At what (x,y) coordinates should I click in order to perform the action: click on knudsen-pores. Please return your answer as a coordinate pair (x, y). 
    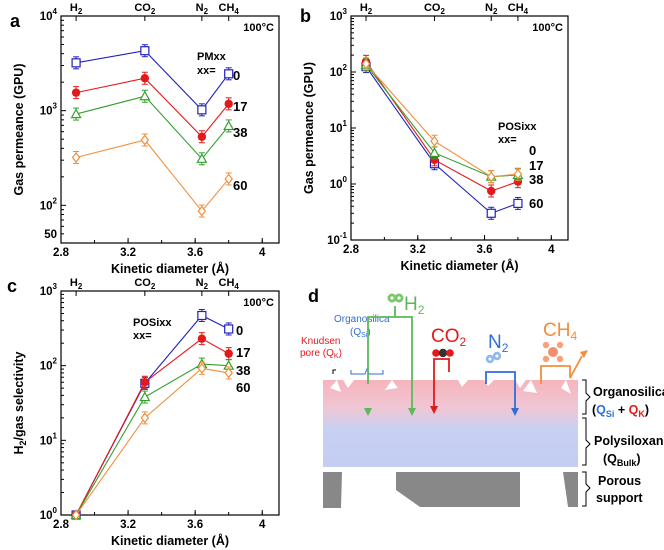
    Looking at the image, I should click on (450, 387).